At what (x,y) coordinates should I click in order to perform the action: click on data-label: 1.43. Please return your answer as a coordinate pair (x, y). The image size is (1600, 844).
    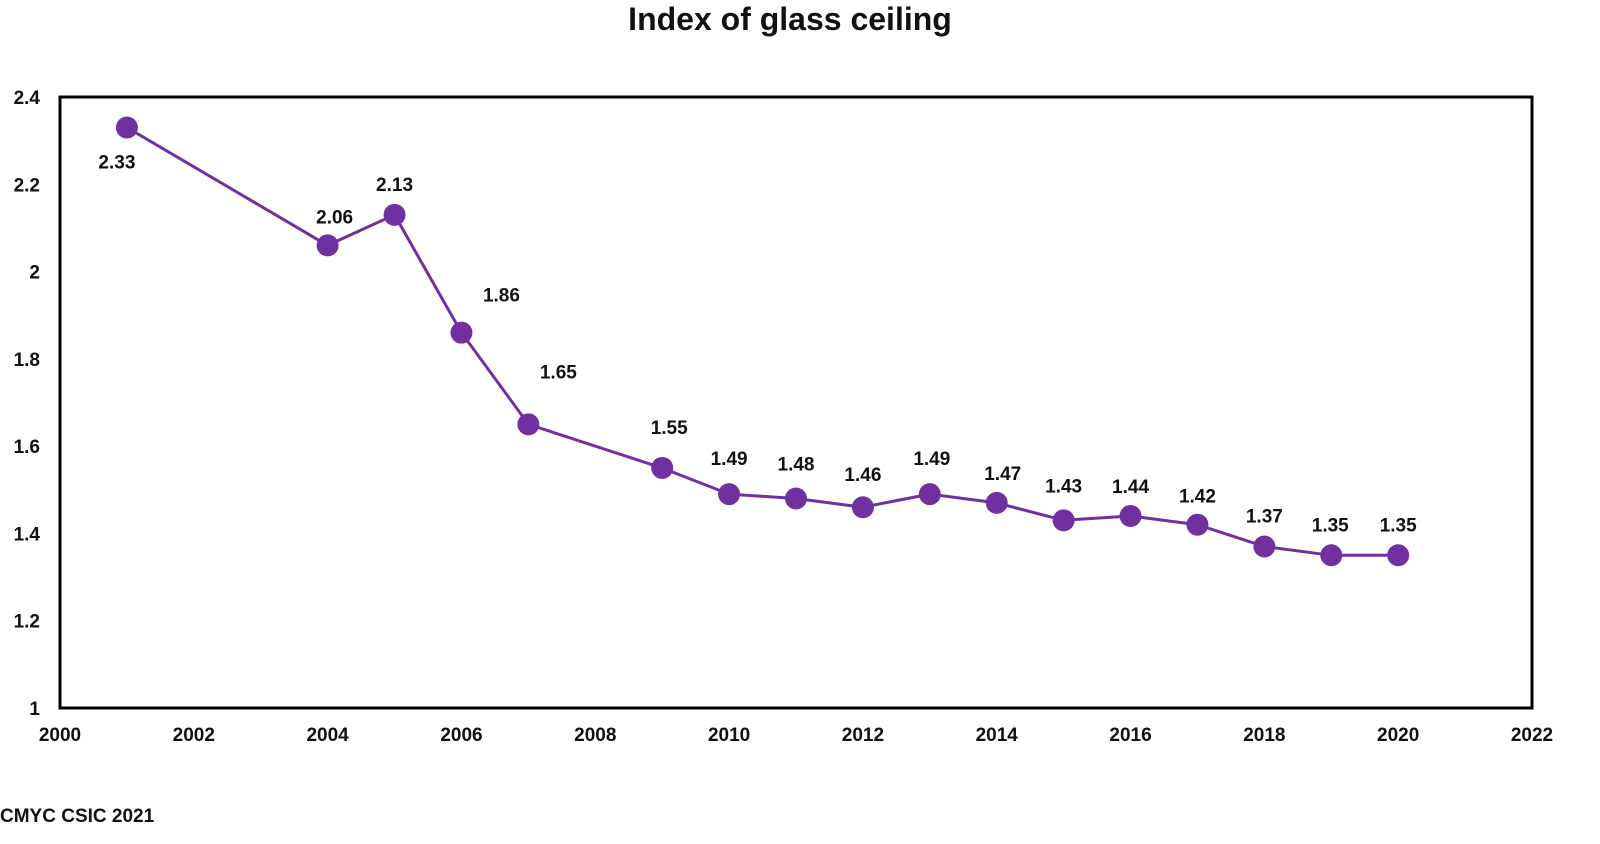
    Looking at the image, I should click on (1063, 486).